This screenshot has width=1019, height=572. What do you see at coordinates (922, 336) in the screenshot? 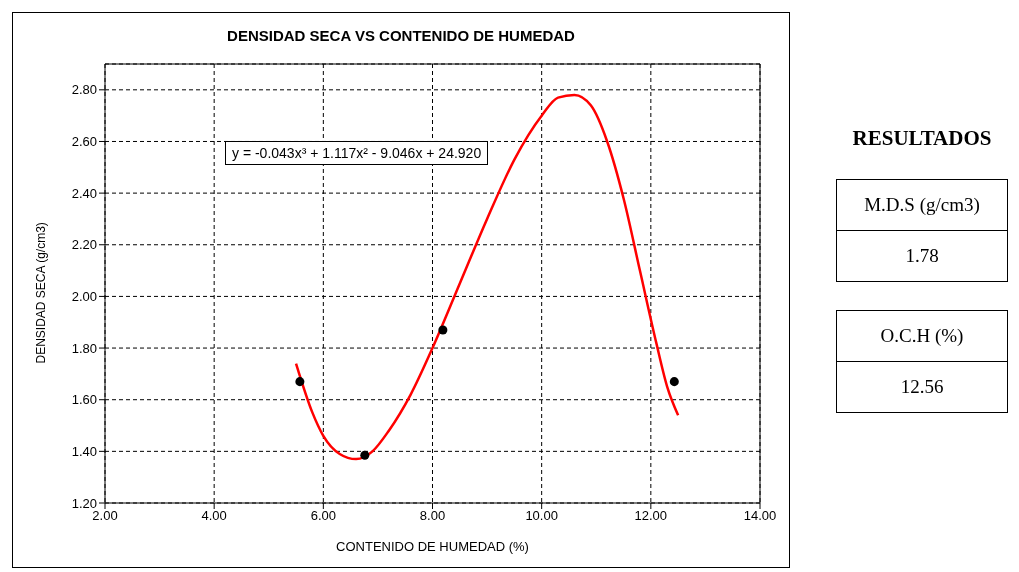
I see `text: O.C.H (%)` at bounding box center [922, 336].